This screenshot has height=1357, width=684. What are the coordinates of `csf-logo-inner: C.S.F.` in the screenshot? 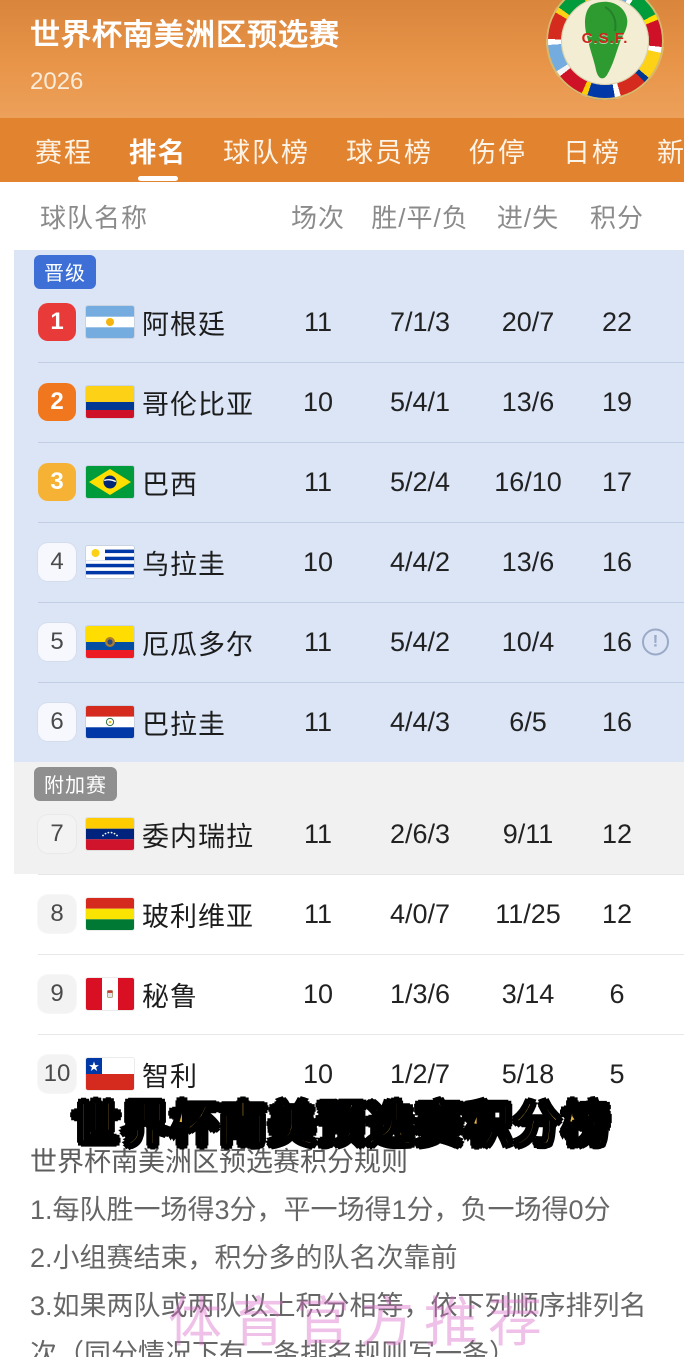 It's located at (605, 42).